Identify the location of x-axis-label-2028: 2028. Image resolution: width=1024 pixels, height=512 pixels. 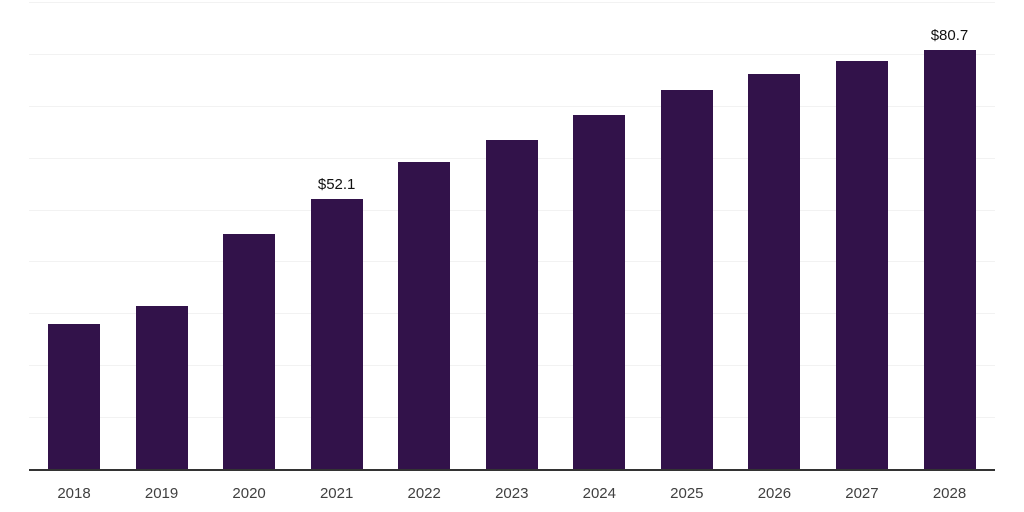
(949, 493).